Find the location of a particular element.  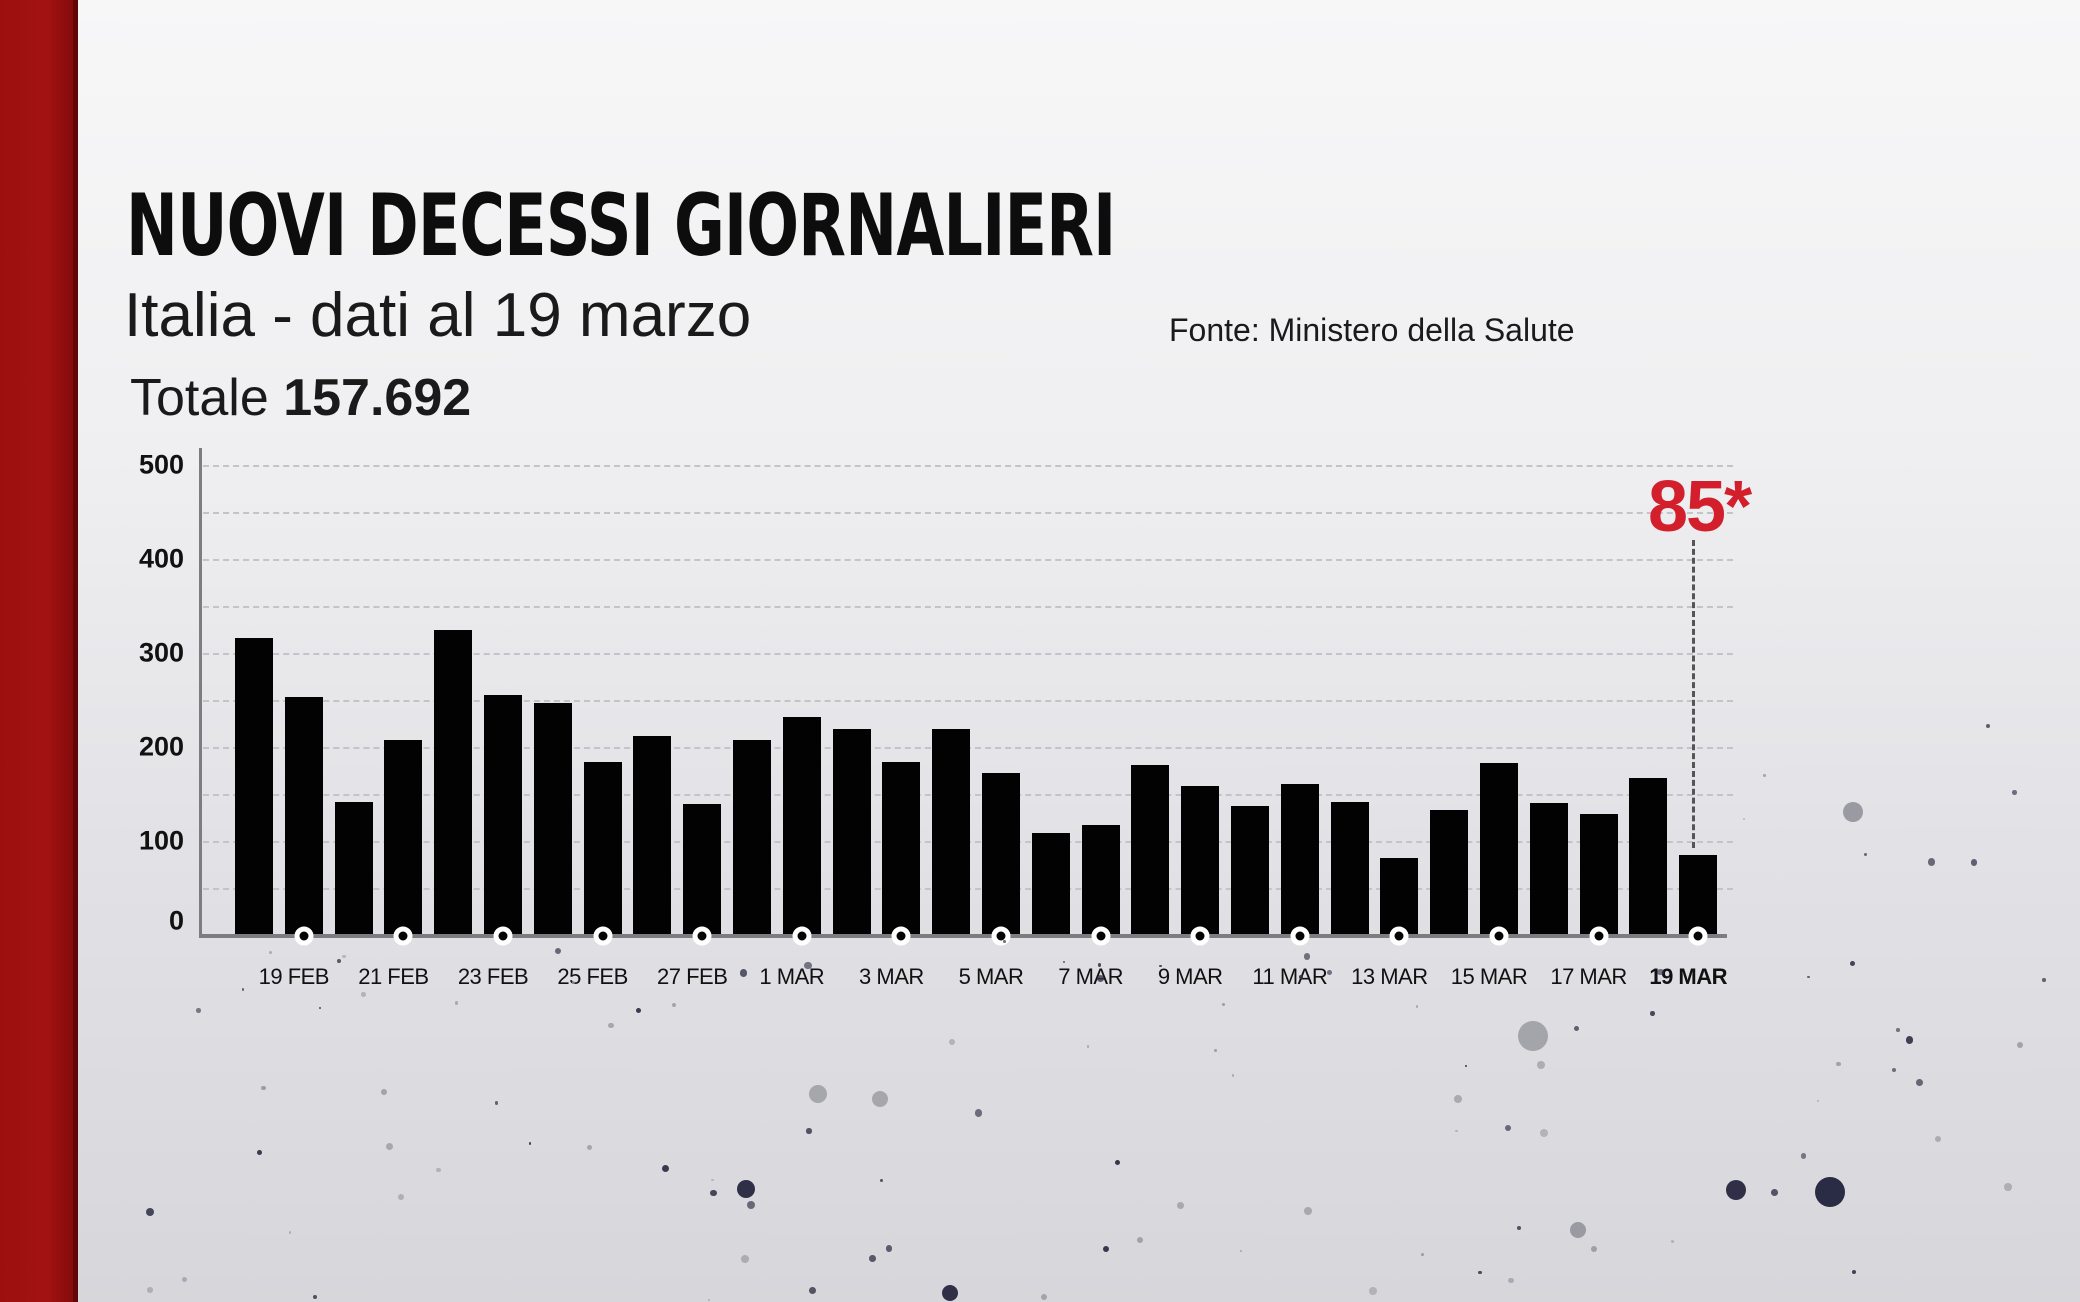

x-tick-label: 5 MAR is located at coordinates (991, 976).